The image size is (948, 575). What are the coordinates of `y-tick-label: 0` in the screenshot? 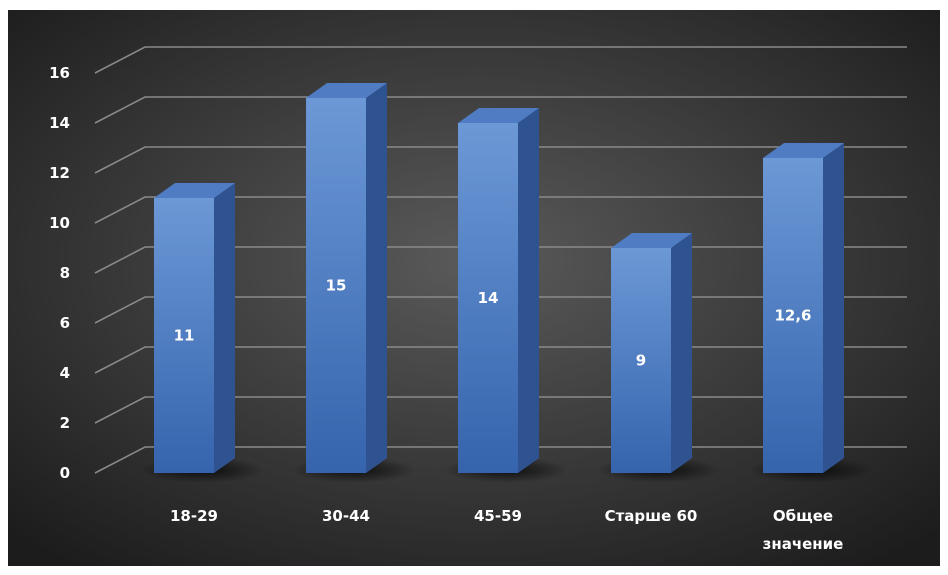 It's located at (65, 473).